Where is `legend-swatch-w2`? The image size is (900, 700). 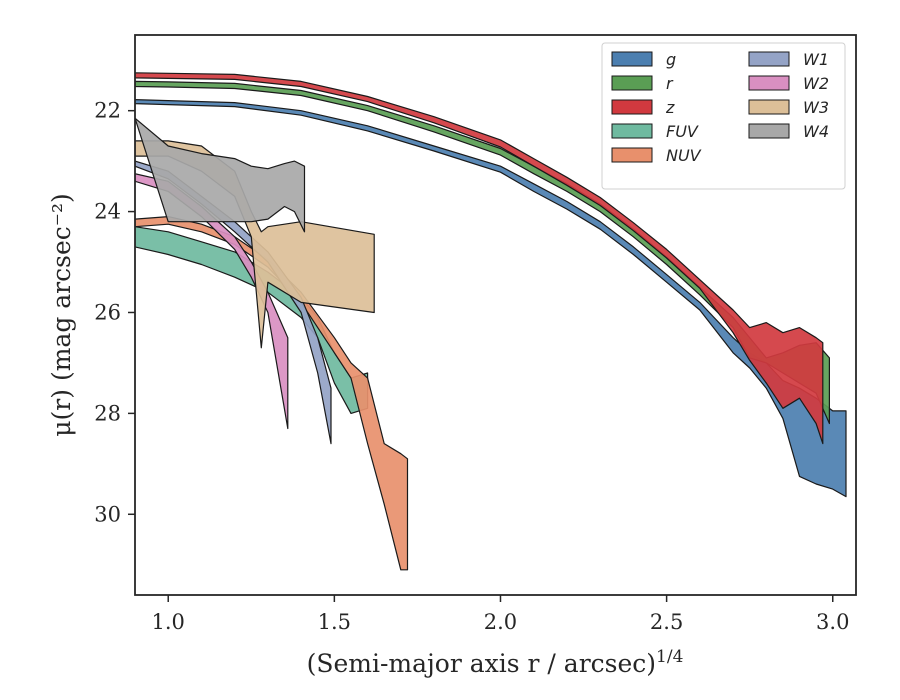
legend-swatch-w2 is located at coordinates (769, 83).